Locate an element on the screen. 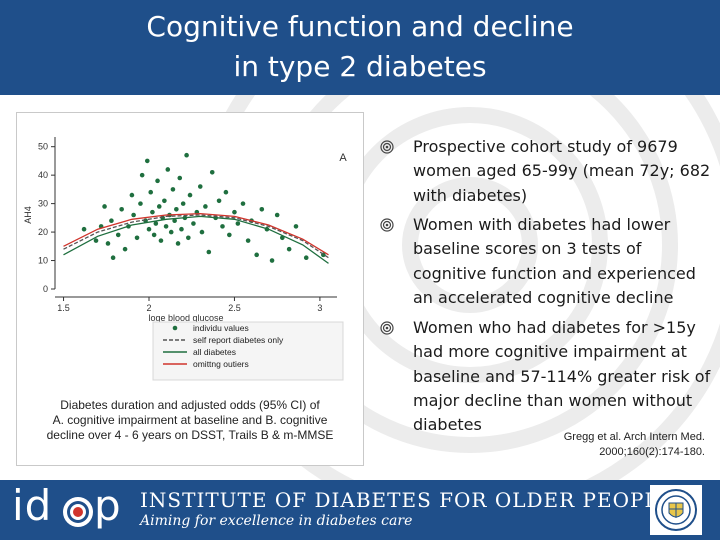  legend-entry: individu values is located at coordinates (221, 328).